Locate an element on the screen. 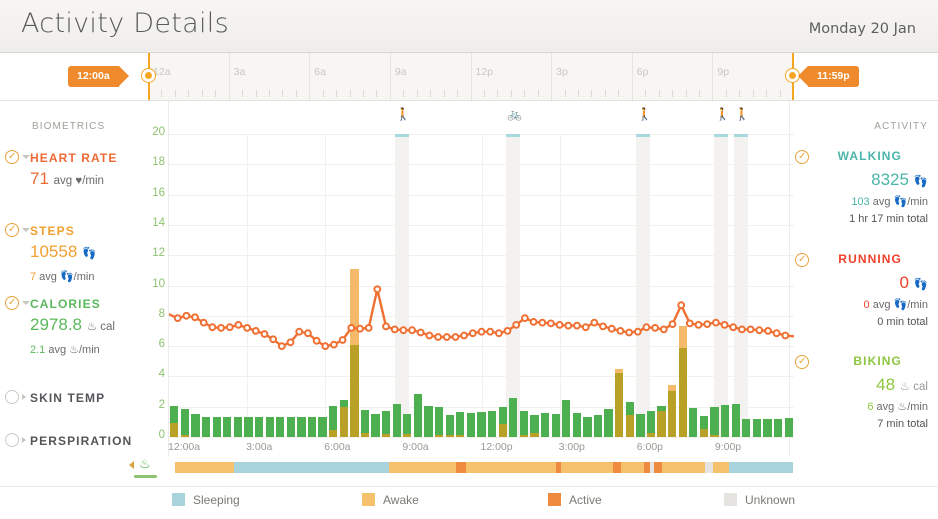 This screenshot has height=519, width=938. range-end-label: 11:59p is located at coordinates (828, 76).